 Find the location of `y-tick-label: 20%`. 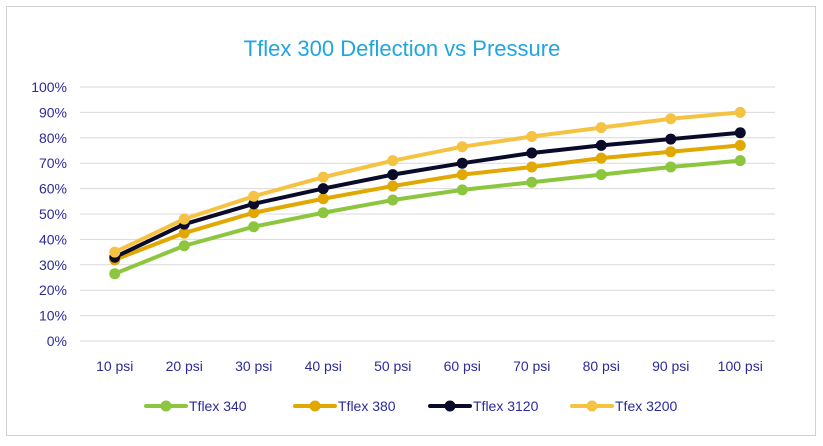

y-tick-label: 20% is located at coordinates (53, 290).